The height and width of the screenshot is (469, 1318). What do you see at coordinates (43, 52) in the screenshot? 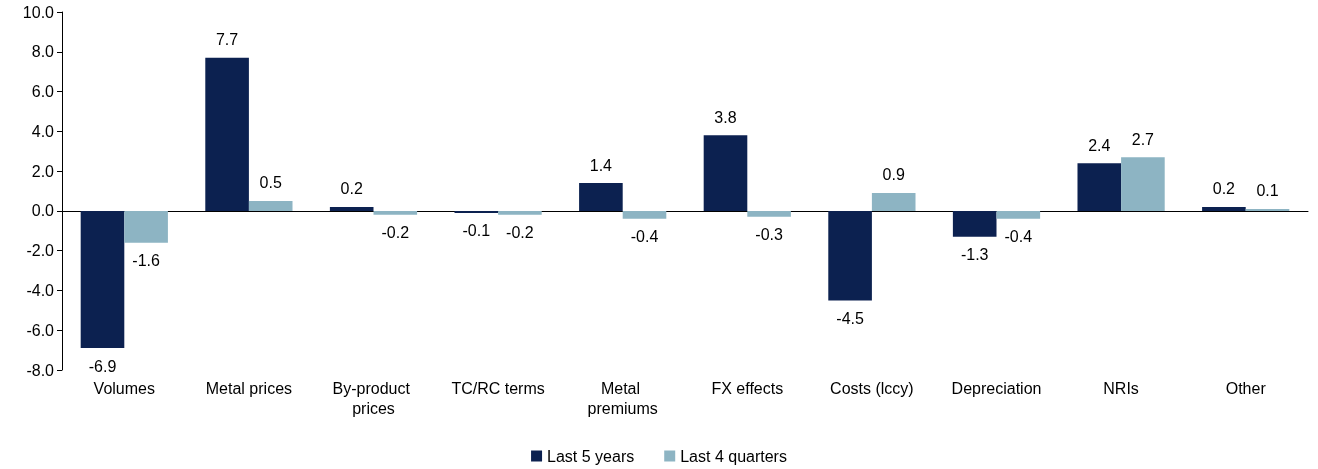
I see `y-tick-label: 8.0` at bounding box center [43, 52].